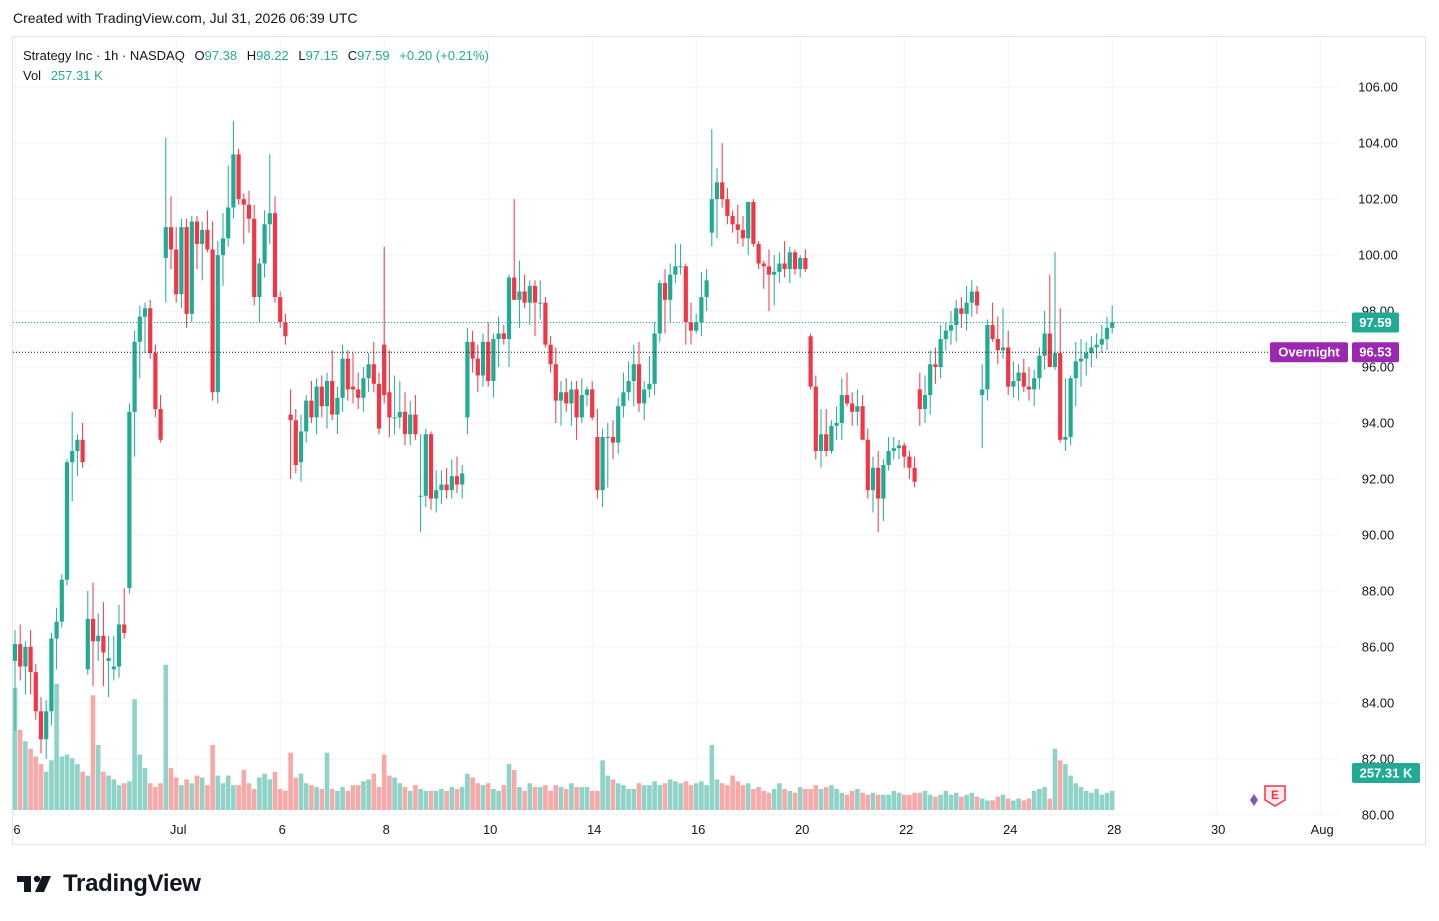  I want to click on tradingview-brand: TradingView, so click(132, 883).